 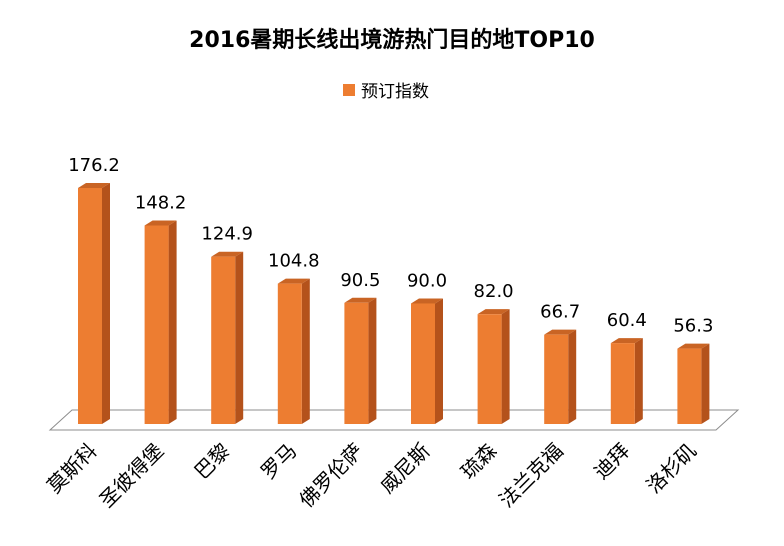 I want to click on category-label: 迪拜, so click(x=611, y=461).